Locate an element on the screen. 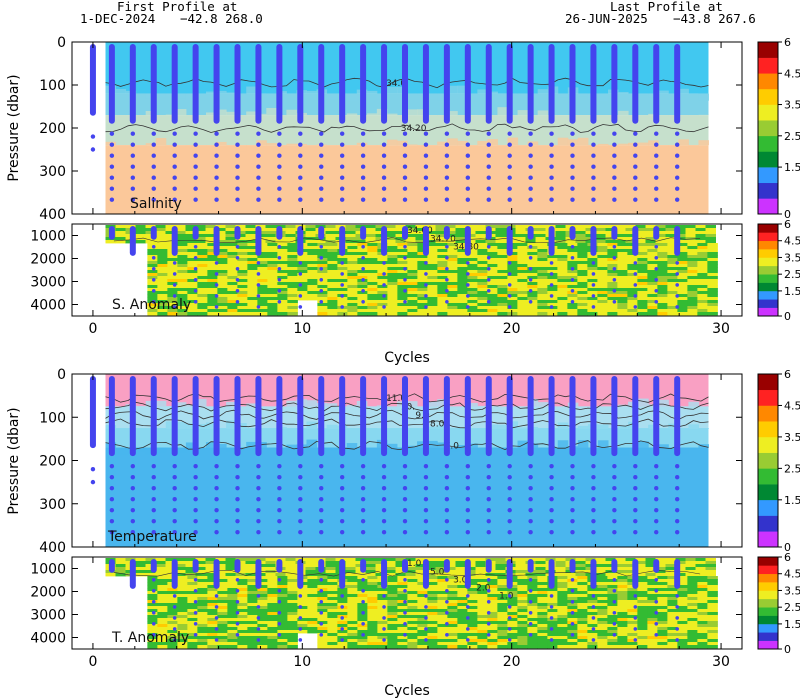 This screenshot has width=800, height=700. x-tick-label: 20 is located at coordinates (512, 329).